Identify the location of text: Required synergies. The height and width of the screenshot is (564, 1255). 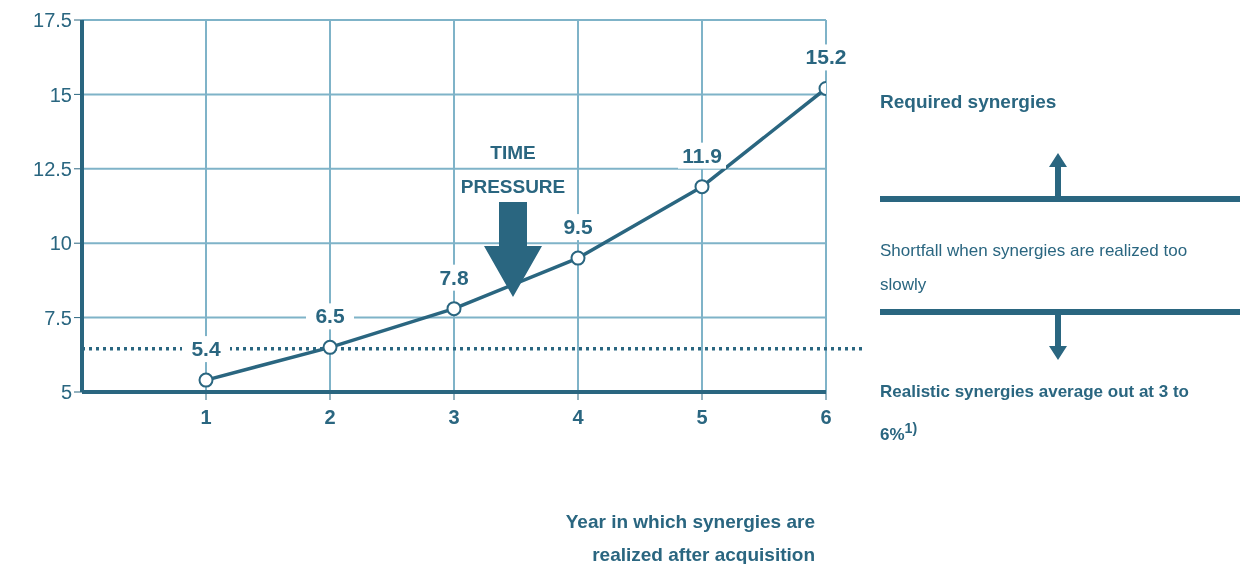
(968, 102).